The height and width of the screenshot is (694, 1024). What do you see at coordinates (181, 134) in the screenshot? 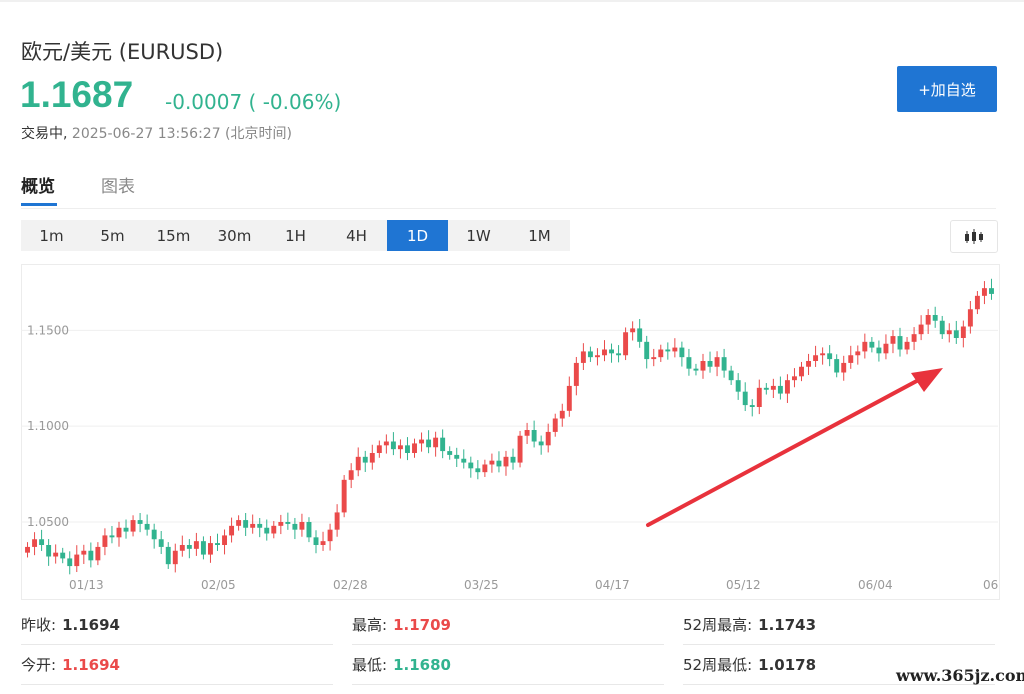
I see `status-time: 2025-06-27 13:56:27 (北京时间)` at bounding box center [181, 134].